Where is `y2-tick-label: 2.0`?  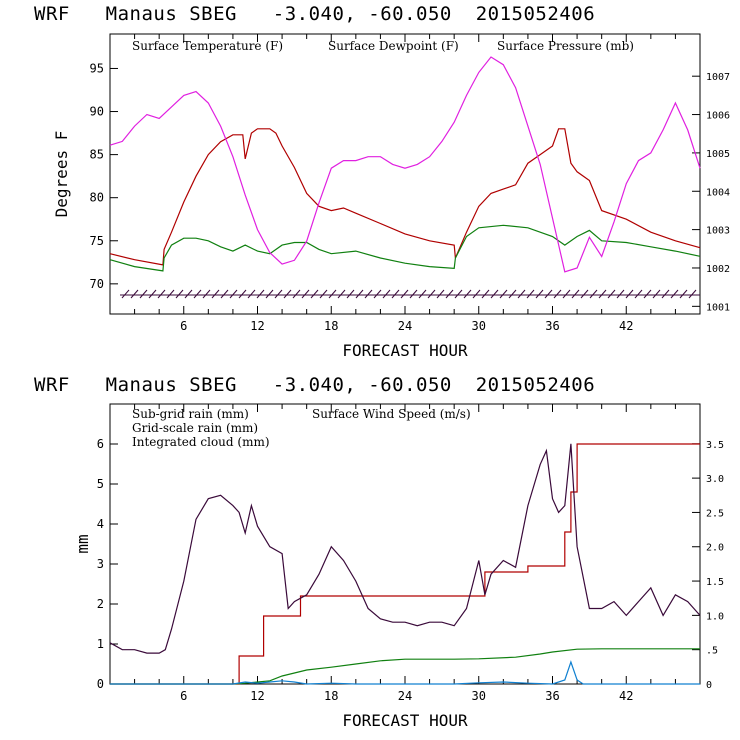 y2-tick-label: 2.0 is located at coordinates (715, 548).